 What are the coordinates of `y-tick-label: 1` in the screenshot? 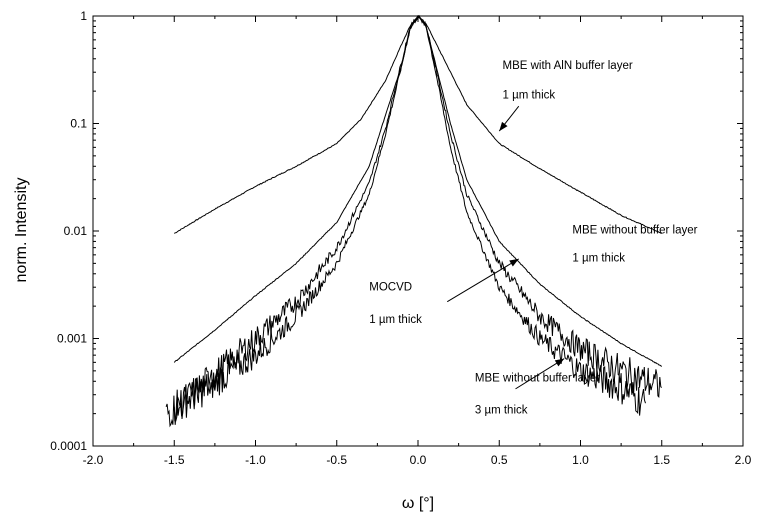 It's located at (83, 16).